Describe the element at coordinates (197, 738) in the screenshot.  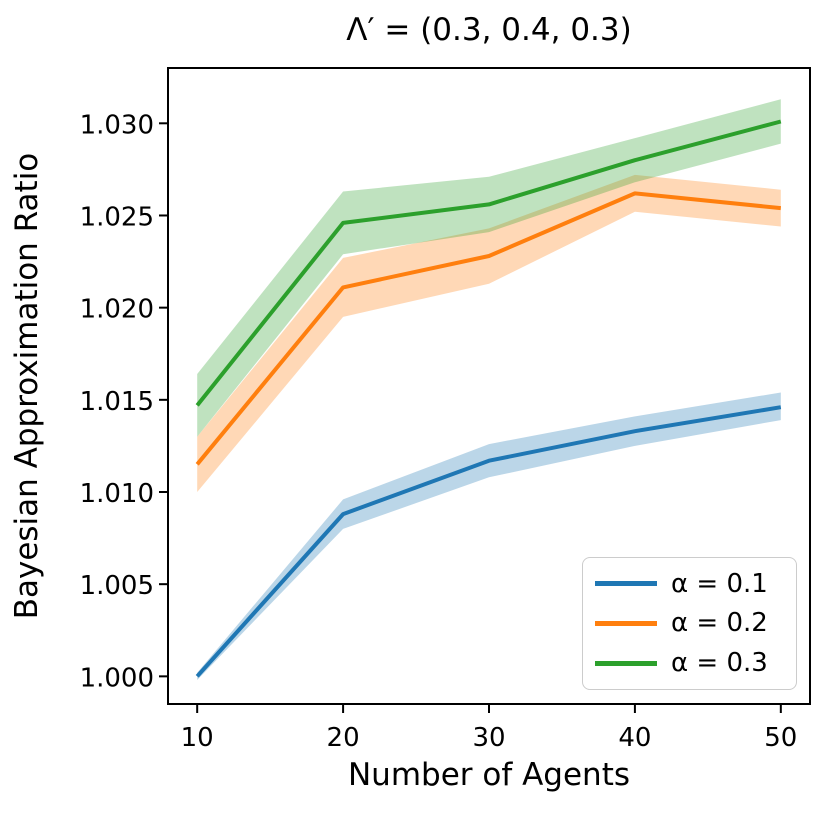
I see `x-tick-label: 10` at that location.